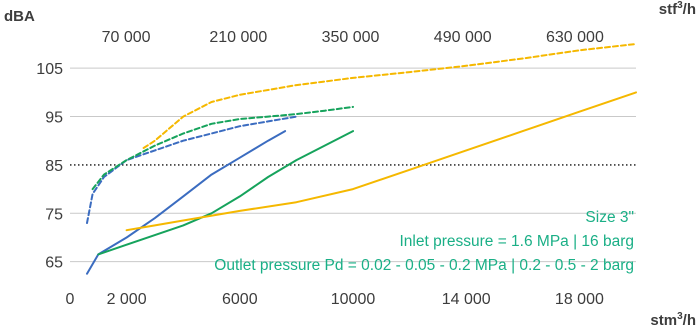  Describe the element at coordinates (54, 263) in the screenshot. I see `y-tick-label: 65` at that location.